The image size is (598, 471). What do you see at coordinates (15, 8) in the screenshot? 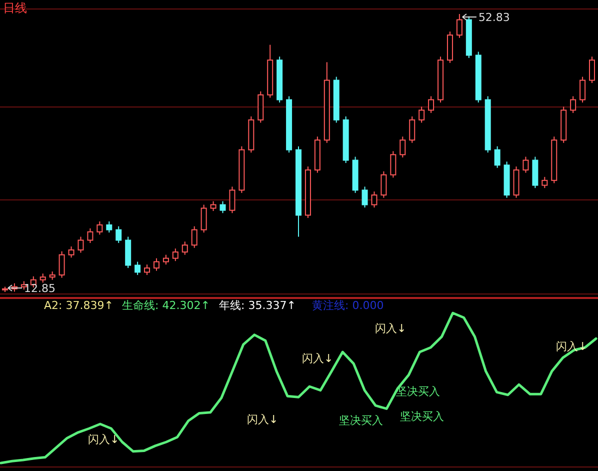
I see `chart-title: 日线` at bounding box center [15, 8].